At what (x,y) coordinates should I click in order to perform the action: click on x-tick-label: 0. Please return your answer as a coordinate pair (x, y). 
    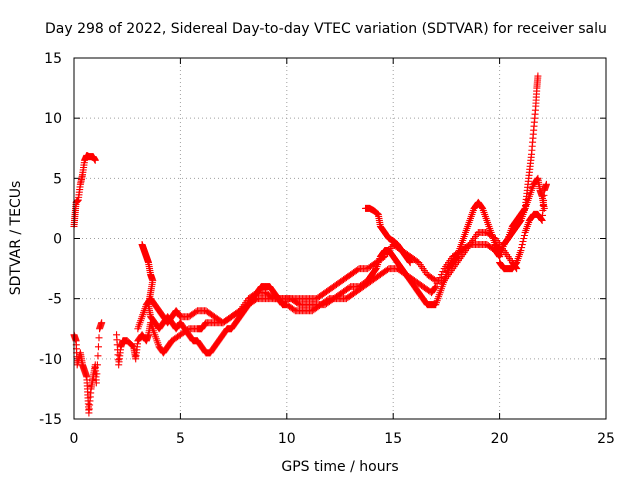
    Looking at the image, I should click on (74, 439).